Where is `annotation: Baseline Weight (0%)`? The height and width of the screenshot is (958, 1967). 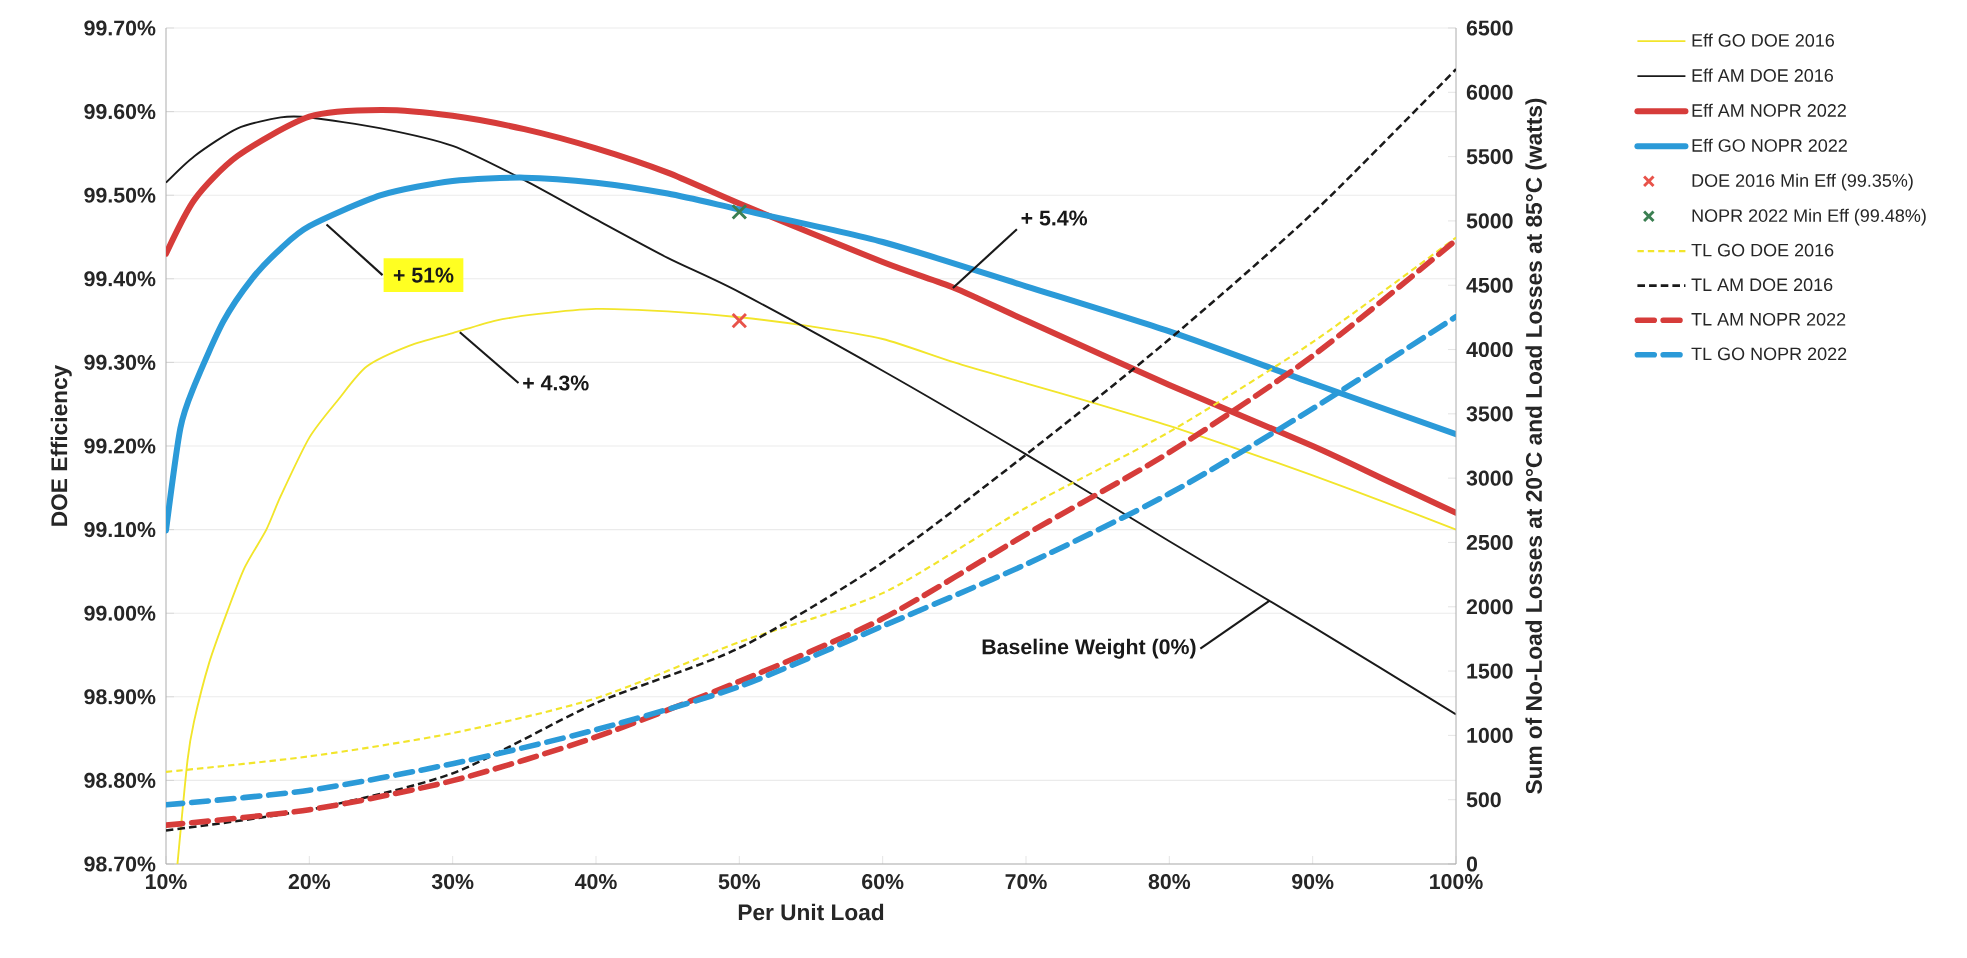 annotation: Baseline Weight (0%) is located at coordinates (1089, 648).